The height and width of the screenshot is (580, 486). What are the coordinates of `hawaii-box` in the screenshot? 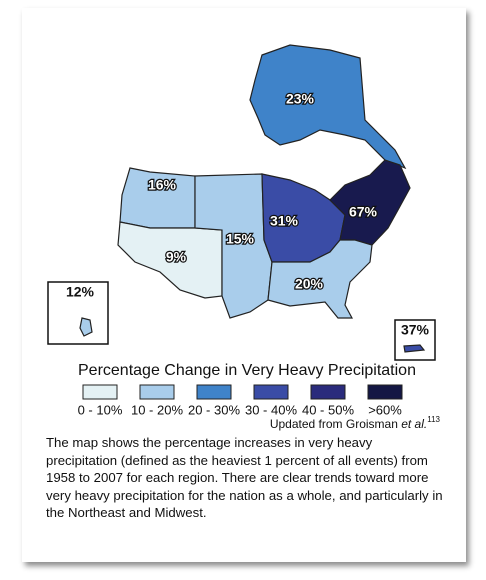 It's located at (78, 313).